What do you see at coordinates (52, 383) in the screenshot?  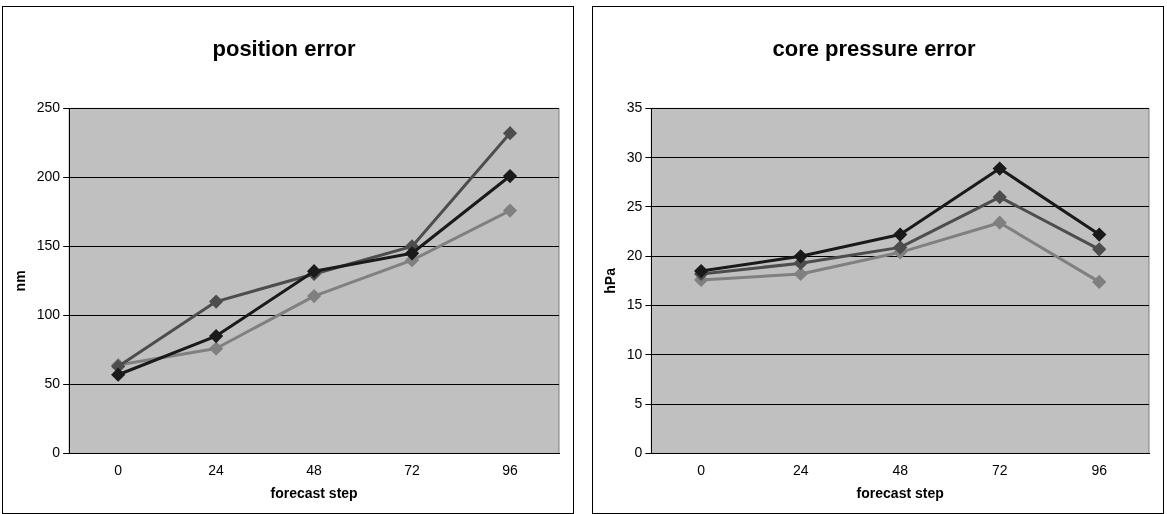 I see `y-tick-label: 50` at bounding box center [52, 383].